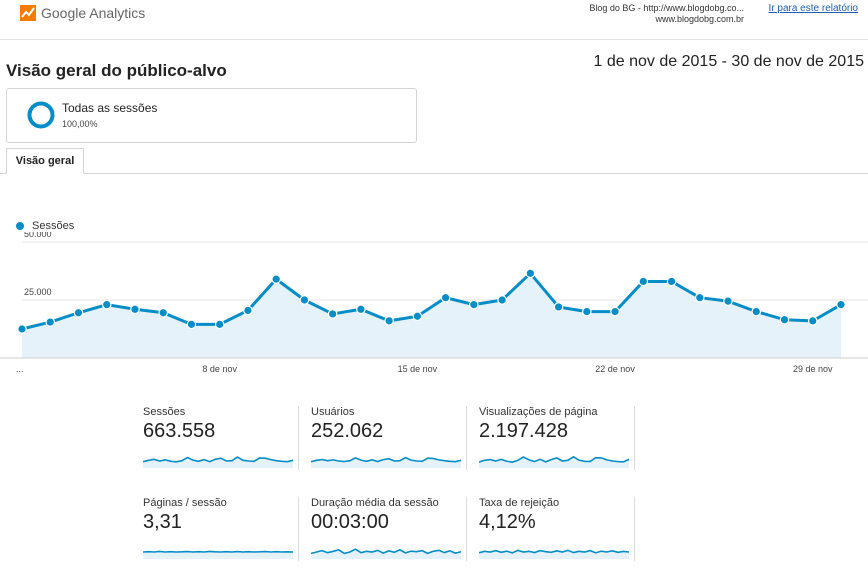  What do you see at coordinates (185, 503) in the screenshot?
I see `metric-label: Páginas / sessão` at bounding box center [185, 503].